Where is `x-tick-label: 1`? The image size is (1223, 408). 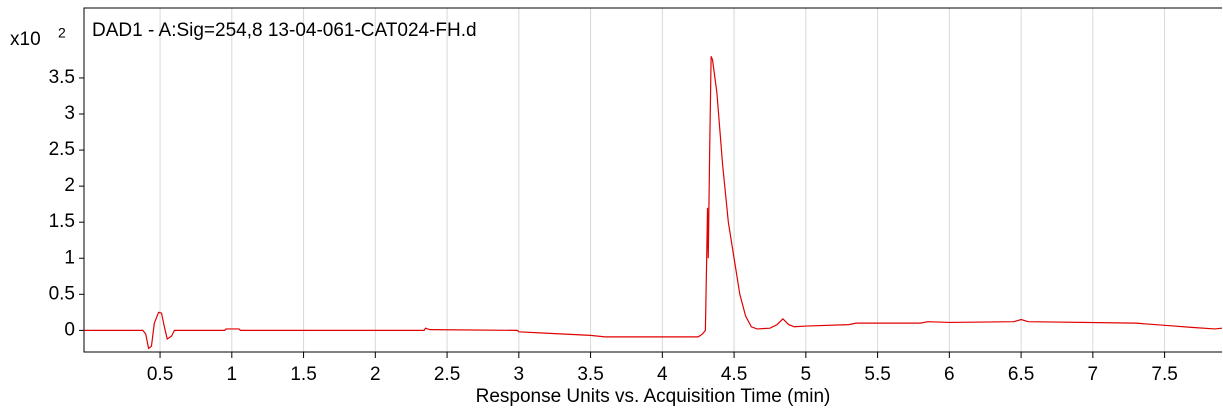 x-tick-label: 1 is located at coordinates (232, 374).